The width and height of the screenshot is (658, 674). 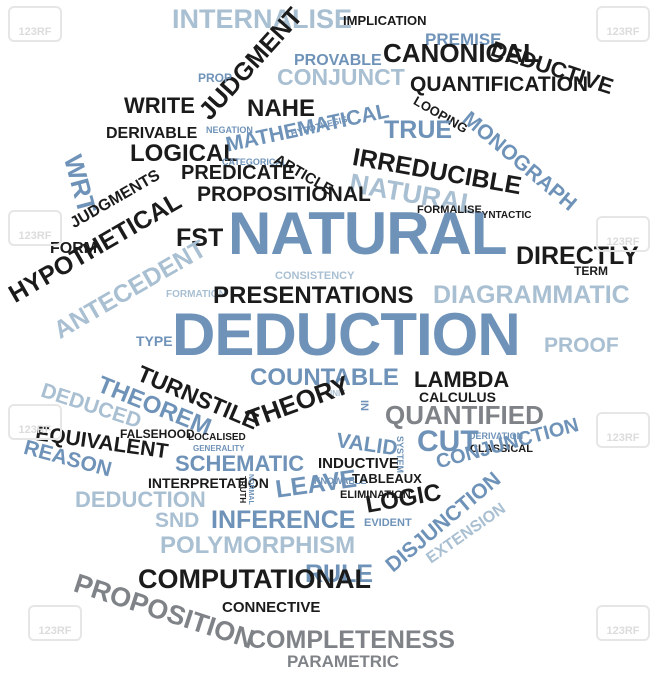 What do you see at coordinates (385, 20) in the screenshot?
I see `cloud-word-implication: IMPLICATION` at bounding box center [385, 20].